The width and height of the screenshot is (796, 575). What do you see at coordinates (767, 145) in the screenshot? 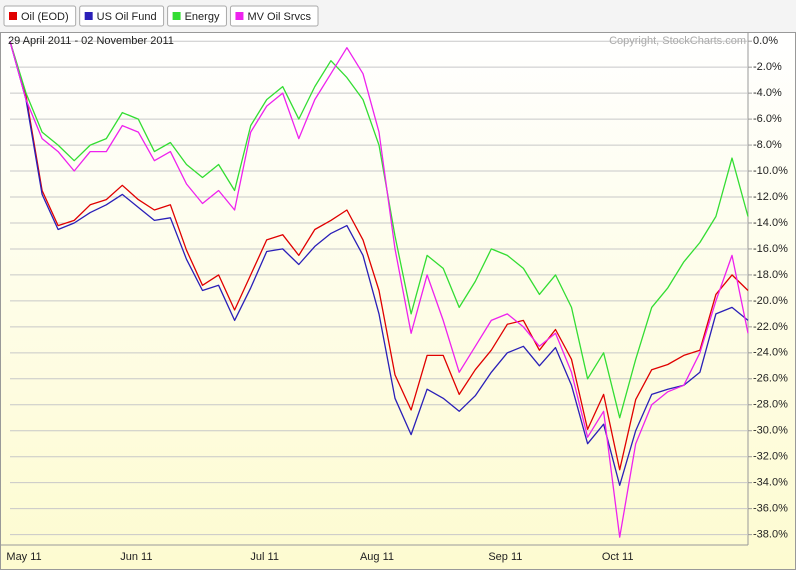
I see `y-tick-label: -8.0%` at bounding box center [767, 145].